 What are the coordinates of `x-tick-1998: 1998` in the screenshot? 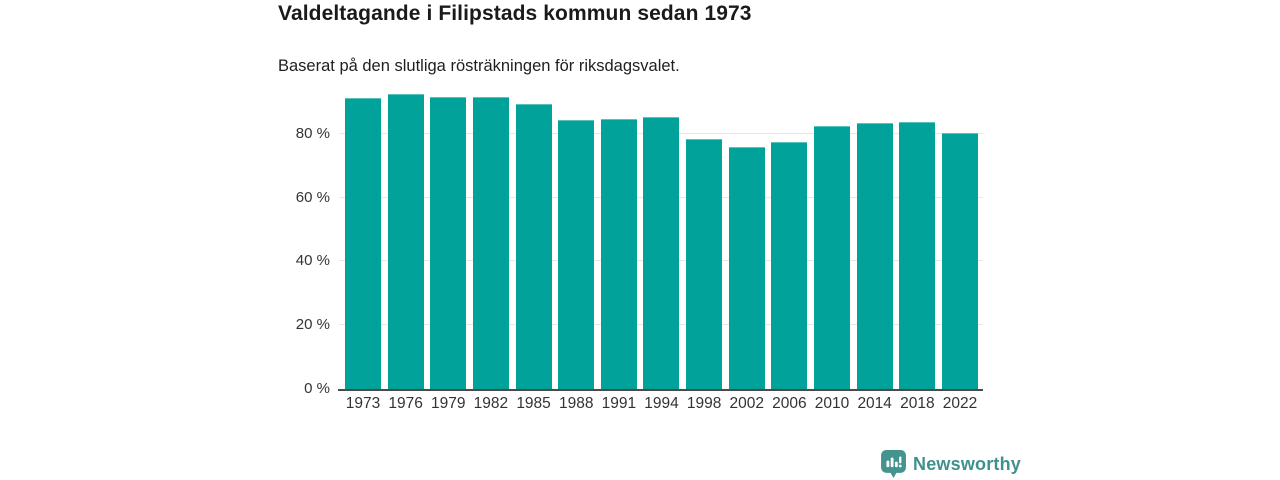 It's located at (704, 403).